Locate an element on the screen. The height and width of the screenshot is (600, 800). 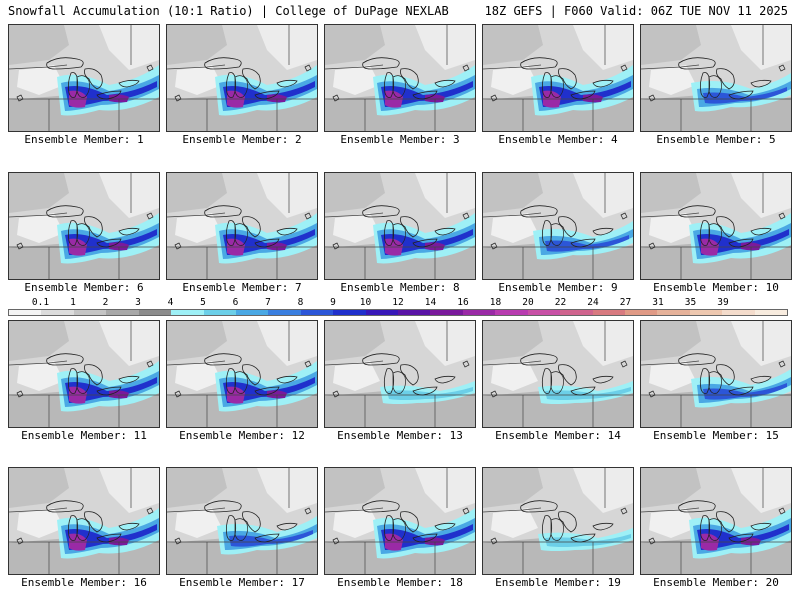
ensemble-panel: Ensemble Member: 11 is located at coordinates (84, 382).